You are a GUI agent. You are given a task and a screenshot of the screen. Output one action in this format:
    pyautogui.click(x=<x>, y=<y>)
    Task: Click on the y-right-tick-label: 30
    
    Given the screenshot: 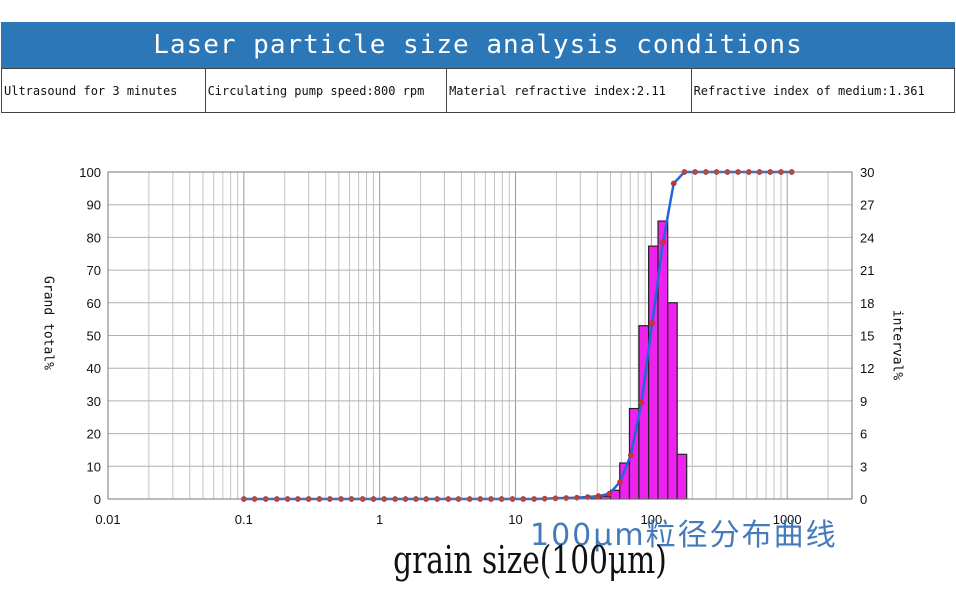 What is the action you would take?
    pyautogui.click(x=867, y=172)
    